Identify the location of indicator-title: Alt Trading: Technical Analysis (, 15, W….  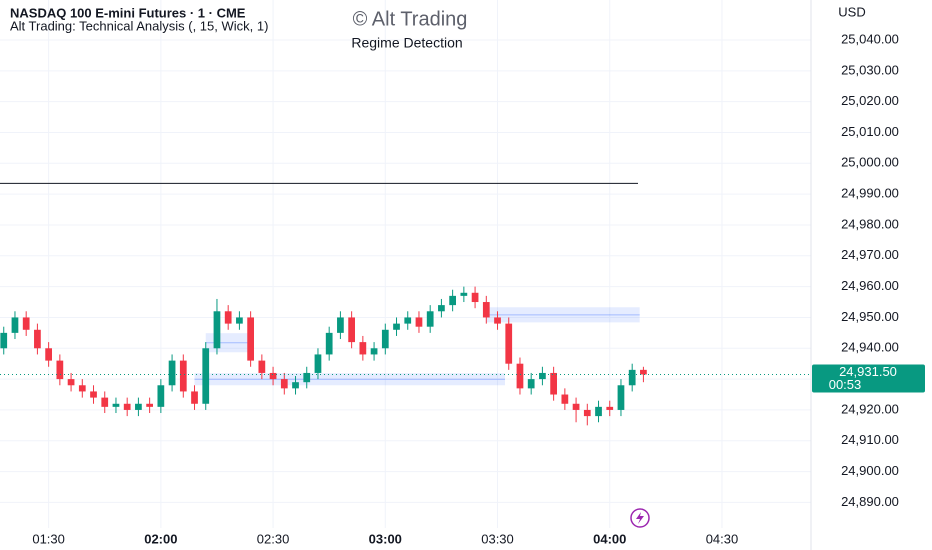
(139, 25).